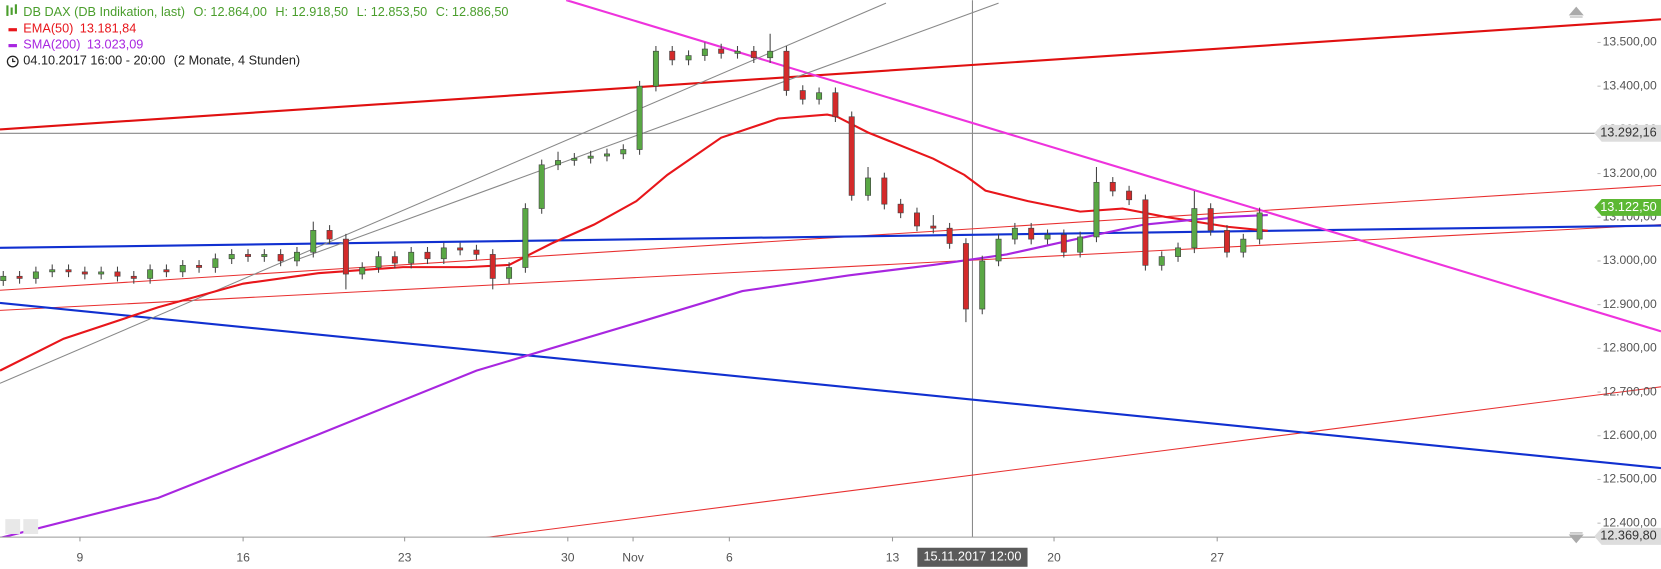  Describe the element at coordinates (405, 558) in the screenshot. I see `x-tick-label: 23` at that location.